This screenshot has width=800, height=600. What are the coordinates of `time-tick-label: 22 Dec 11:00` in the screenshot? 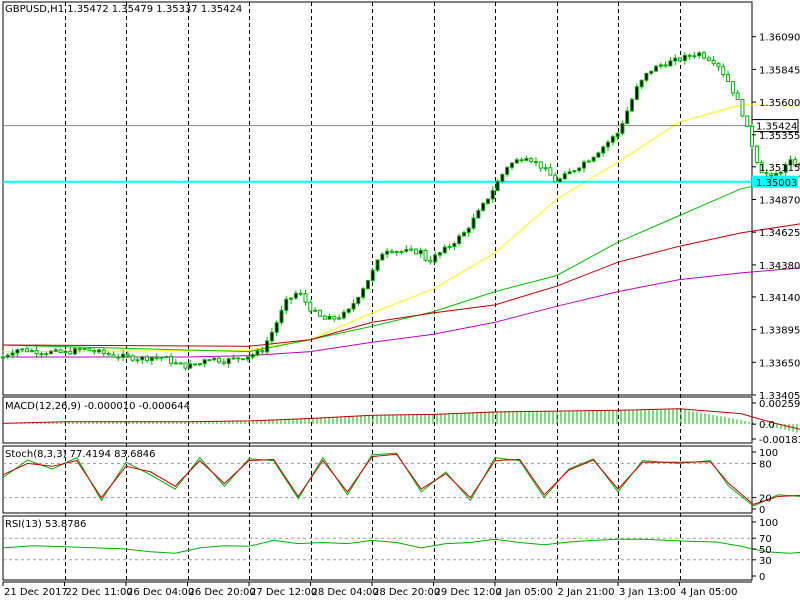 It's located at (99, 592).